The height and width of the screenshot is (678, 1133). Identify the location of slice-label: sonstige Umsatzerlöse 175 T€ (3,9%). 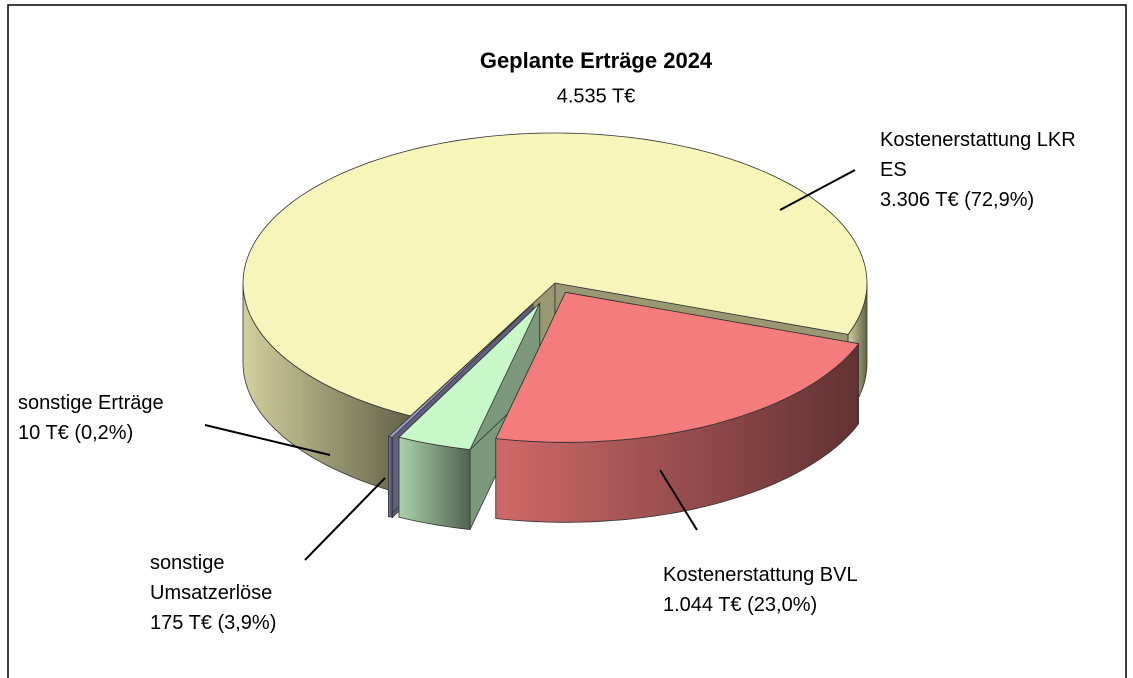
(225, 593).